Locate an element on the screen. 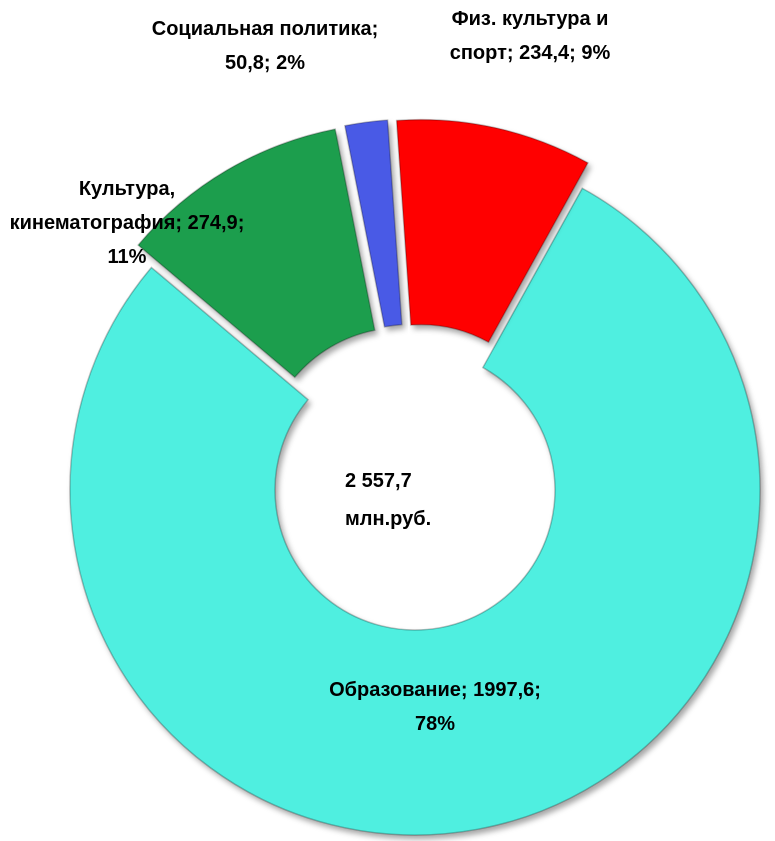  label-percent: 78% is located at coordinates (435, 724).